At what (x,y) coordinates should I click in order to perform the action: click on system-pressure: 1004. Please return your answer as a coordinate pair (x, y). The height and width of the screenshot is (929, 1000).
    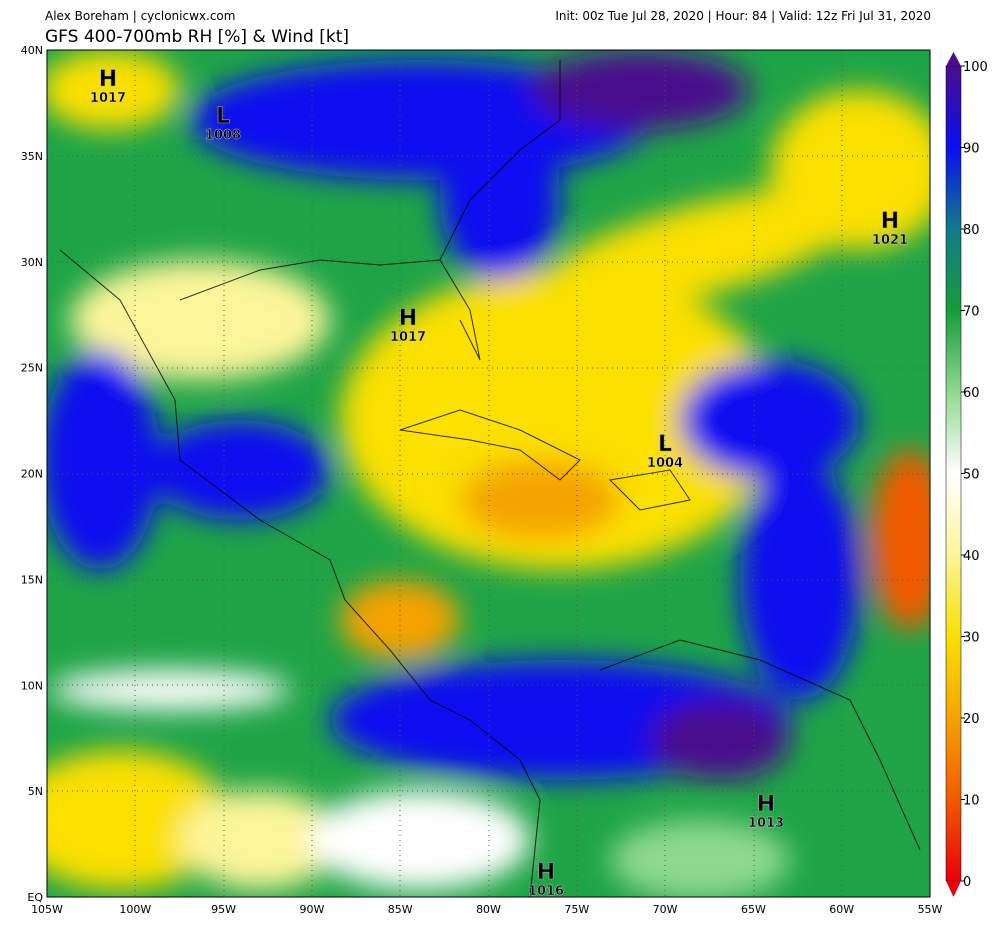
    Looking at the image, I should click on (665, 463).